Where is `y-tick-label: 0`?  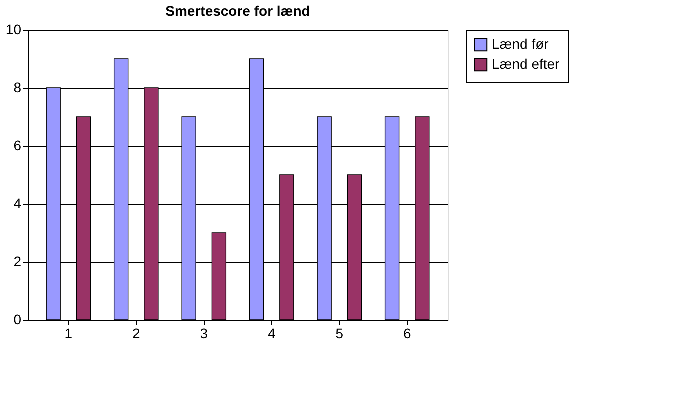 y-tick-label: 0 is located at coordinates (18, 320).